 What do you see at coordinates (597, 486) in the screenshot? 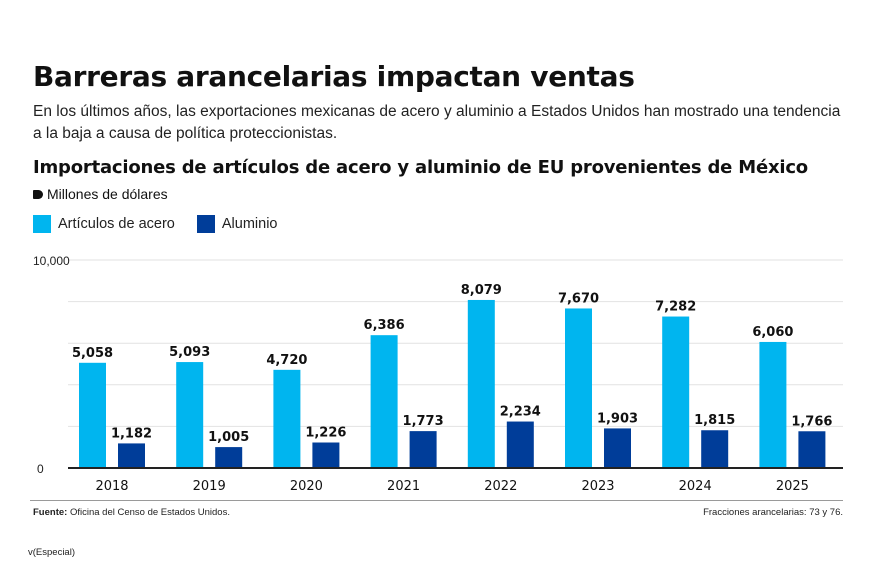
I see `x-tick-label: 2023` at bounding box center [597, 486].